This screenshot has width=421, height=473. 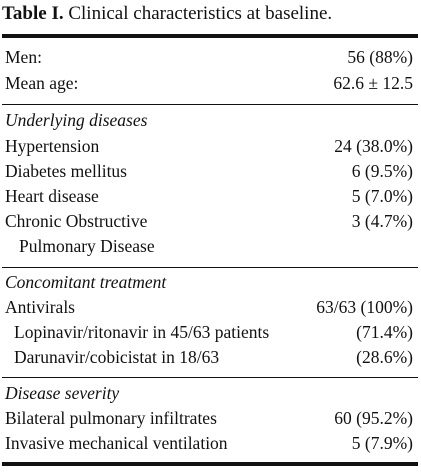 What do you see at coordinates (210, 393) in the screenshot?
I see `section-heading-disease-severity: Disease severity` at bounding box center [210, 393].